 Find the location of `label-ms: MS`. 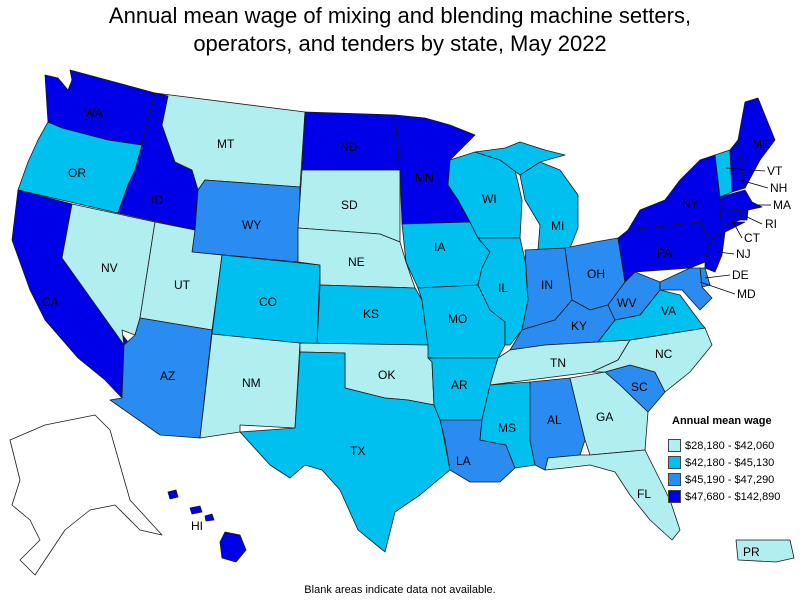

label-ms: MS is located at coordinates (507, 428).